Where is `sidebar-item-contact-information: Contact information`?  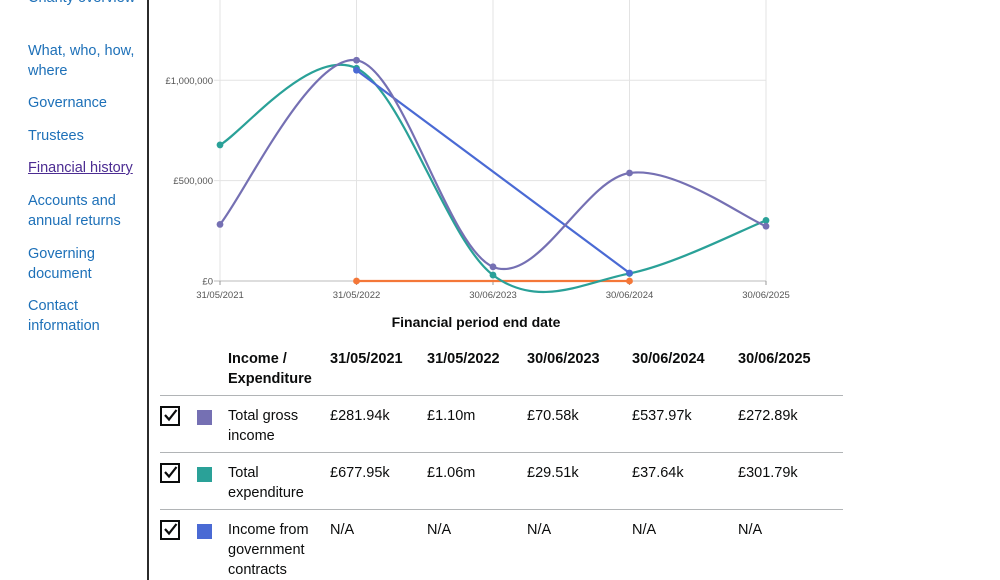 sidebar-item-contact-information: Contact information is located at coordinates (64, 316).